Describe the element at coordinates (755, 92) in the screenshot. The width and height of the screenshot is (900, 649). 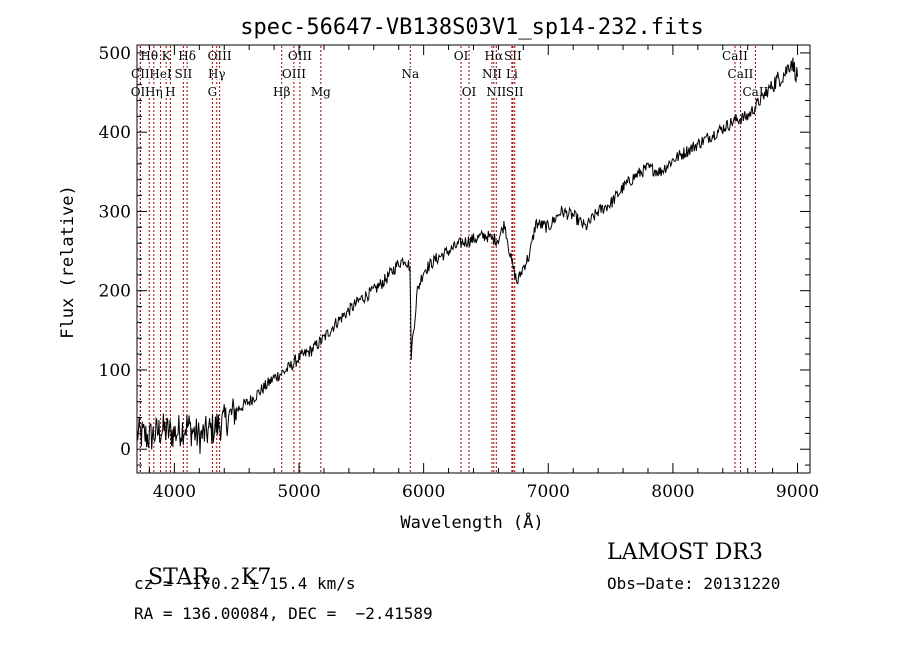
I see `line-label-27: CaII` at that location.